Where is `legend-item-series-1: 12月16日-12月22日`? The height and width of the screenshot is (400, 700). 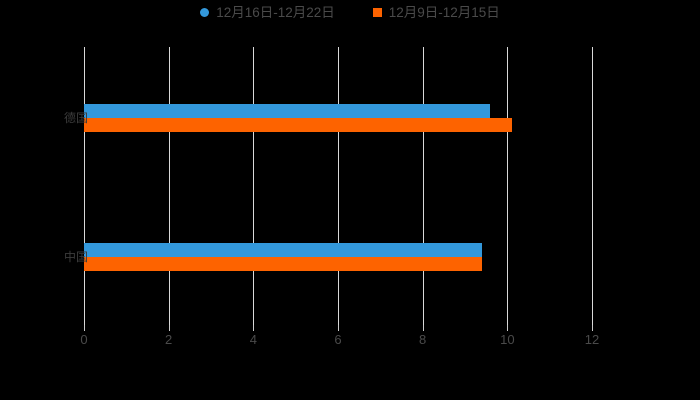 legend-item-series-1: 12月16日-12月22日 is located at coordinates (267, 13).